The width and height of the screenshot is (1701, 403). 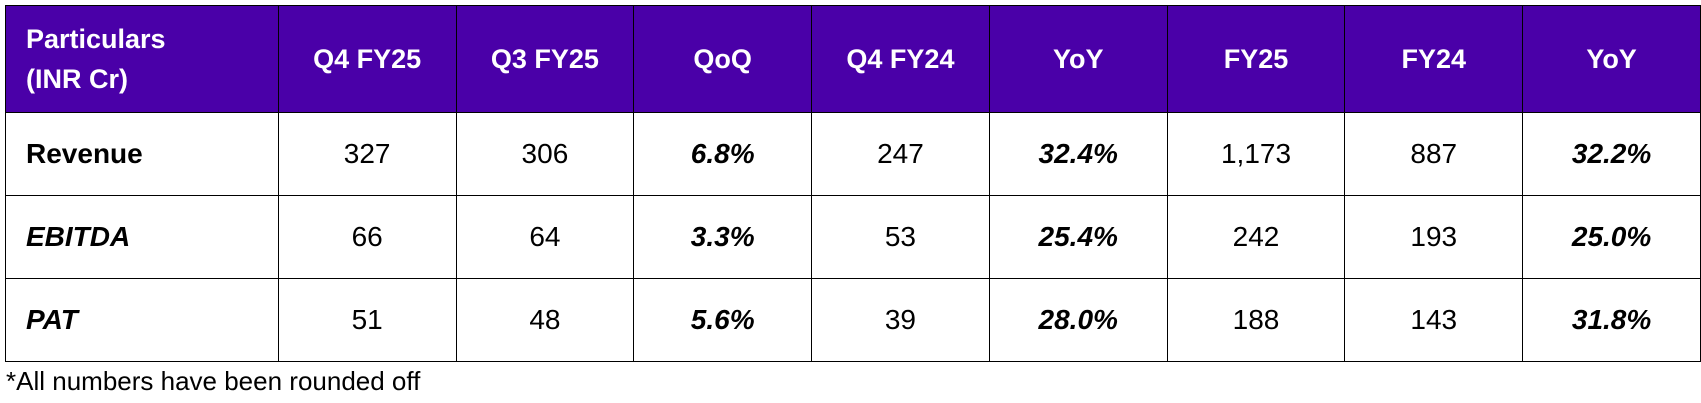 What do you see at coordinates (900, 320) in the screenshot?
I see `table-cell: 39` at bounding box center [900, 320].